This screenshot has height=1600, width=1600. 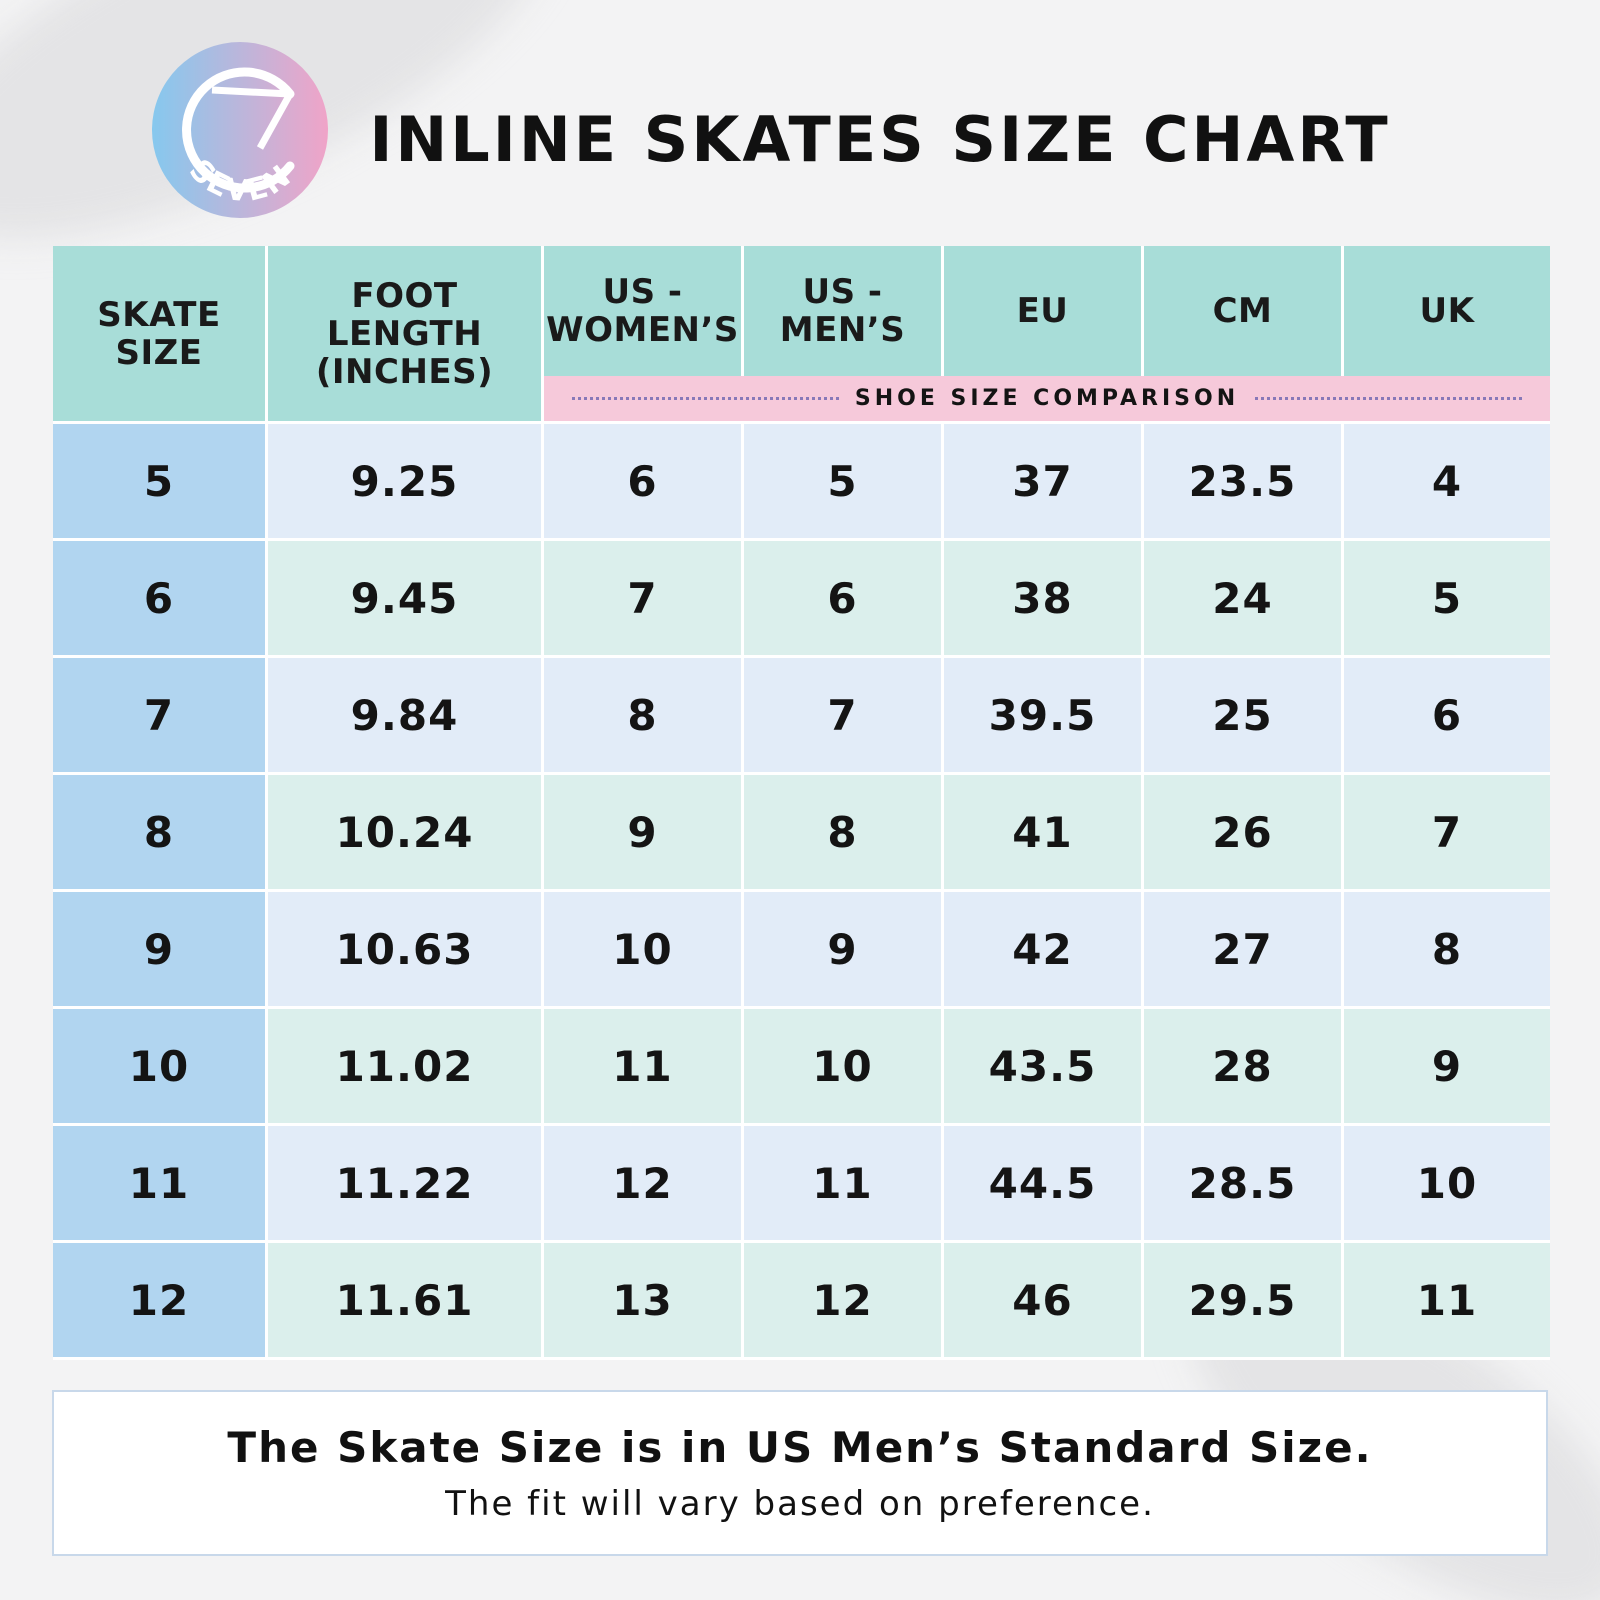 What do you see at coordinates (844, 1301) in the screenshot?
I see `cell-us-mens: 12` at bounding box center [844, 1301].